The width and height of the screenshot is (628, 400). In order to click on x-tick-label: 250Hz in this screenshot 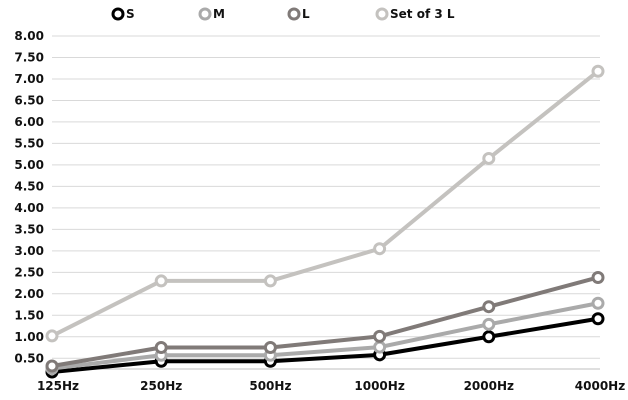, I will do `click(161, 386)`.